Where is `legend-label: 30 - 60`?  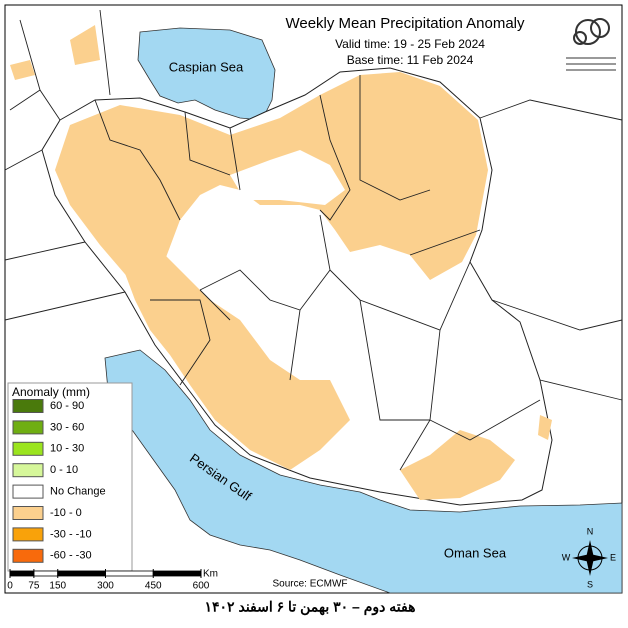 legend-label: 30 - 60 is located at coordinates (67, 427).